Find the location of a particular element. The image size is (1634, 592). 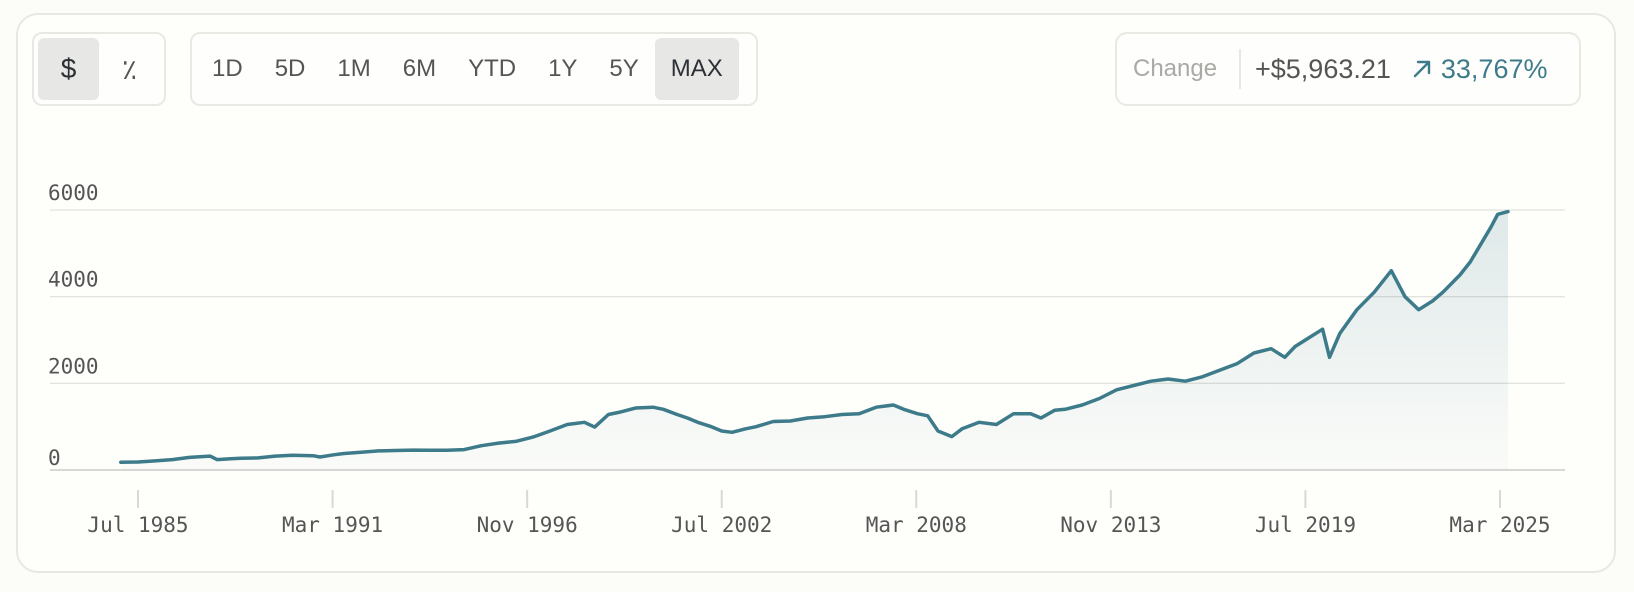

change-percent: 33,767% is located at coordinates (1494, 68).